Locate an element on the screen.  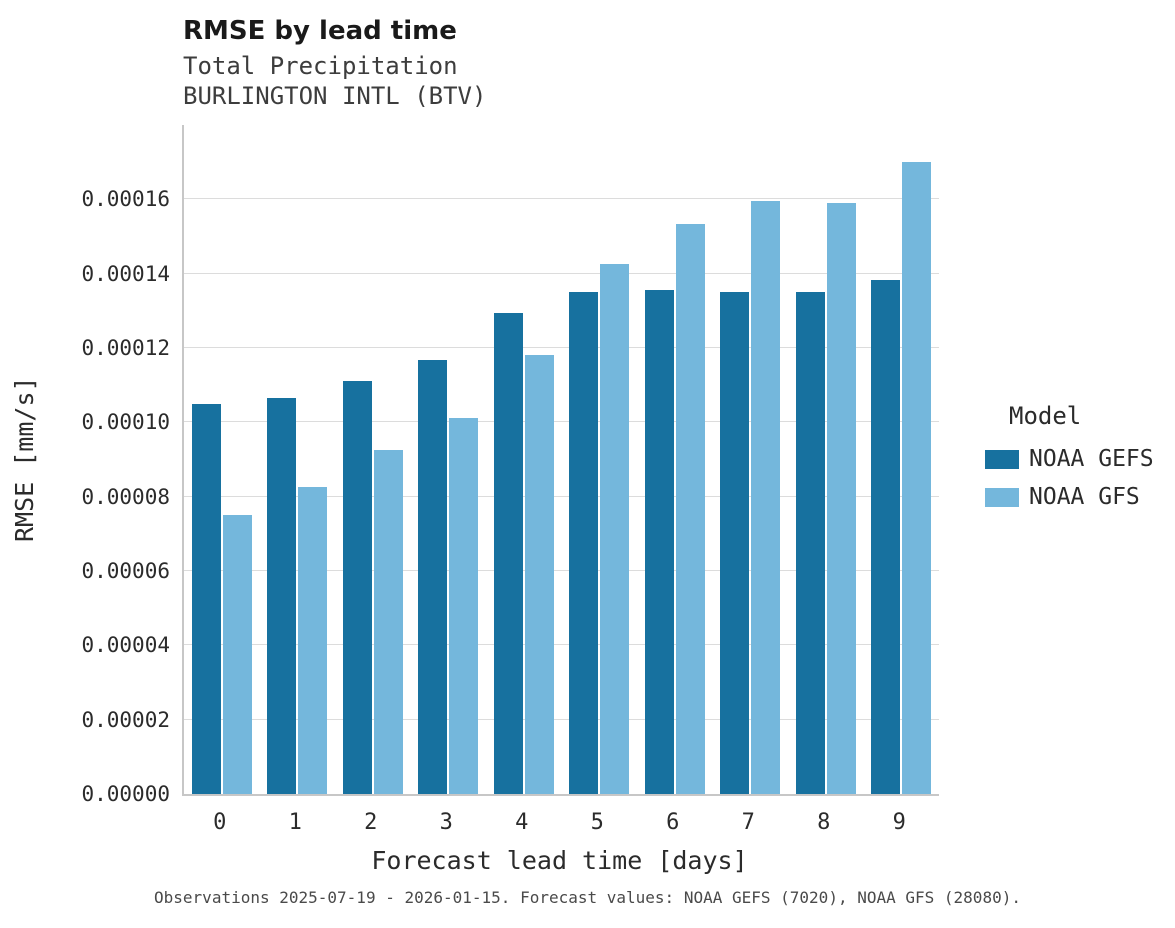
x-tick-label: 0 is located at coordinates (220, 822).